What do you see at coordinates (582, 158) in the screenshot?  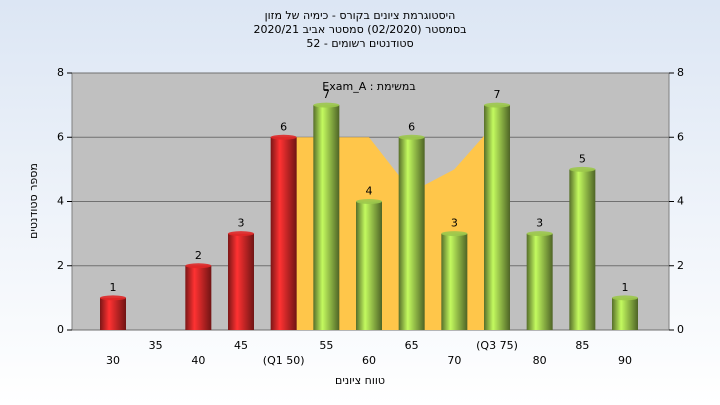 I see `data-label: 5` at bounding box center [582, 158].